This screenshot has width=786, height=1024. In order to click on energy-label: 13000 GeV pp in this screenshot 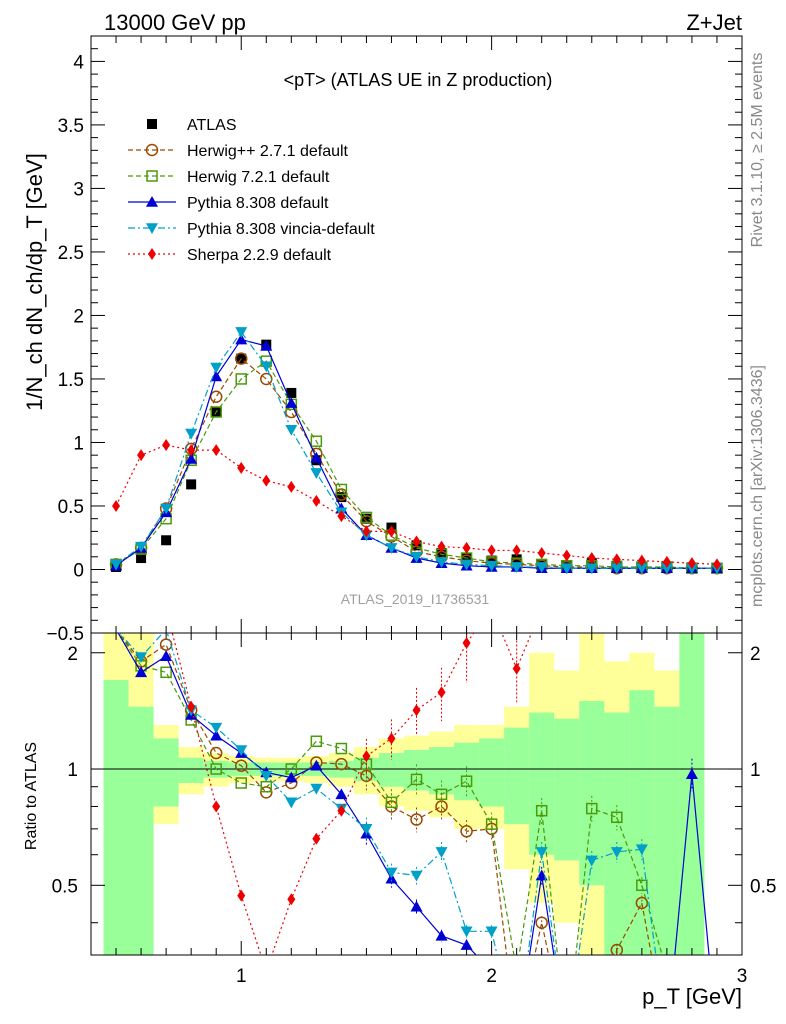, I will do `click(175, 22)`.